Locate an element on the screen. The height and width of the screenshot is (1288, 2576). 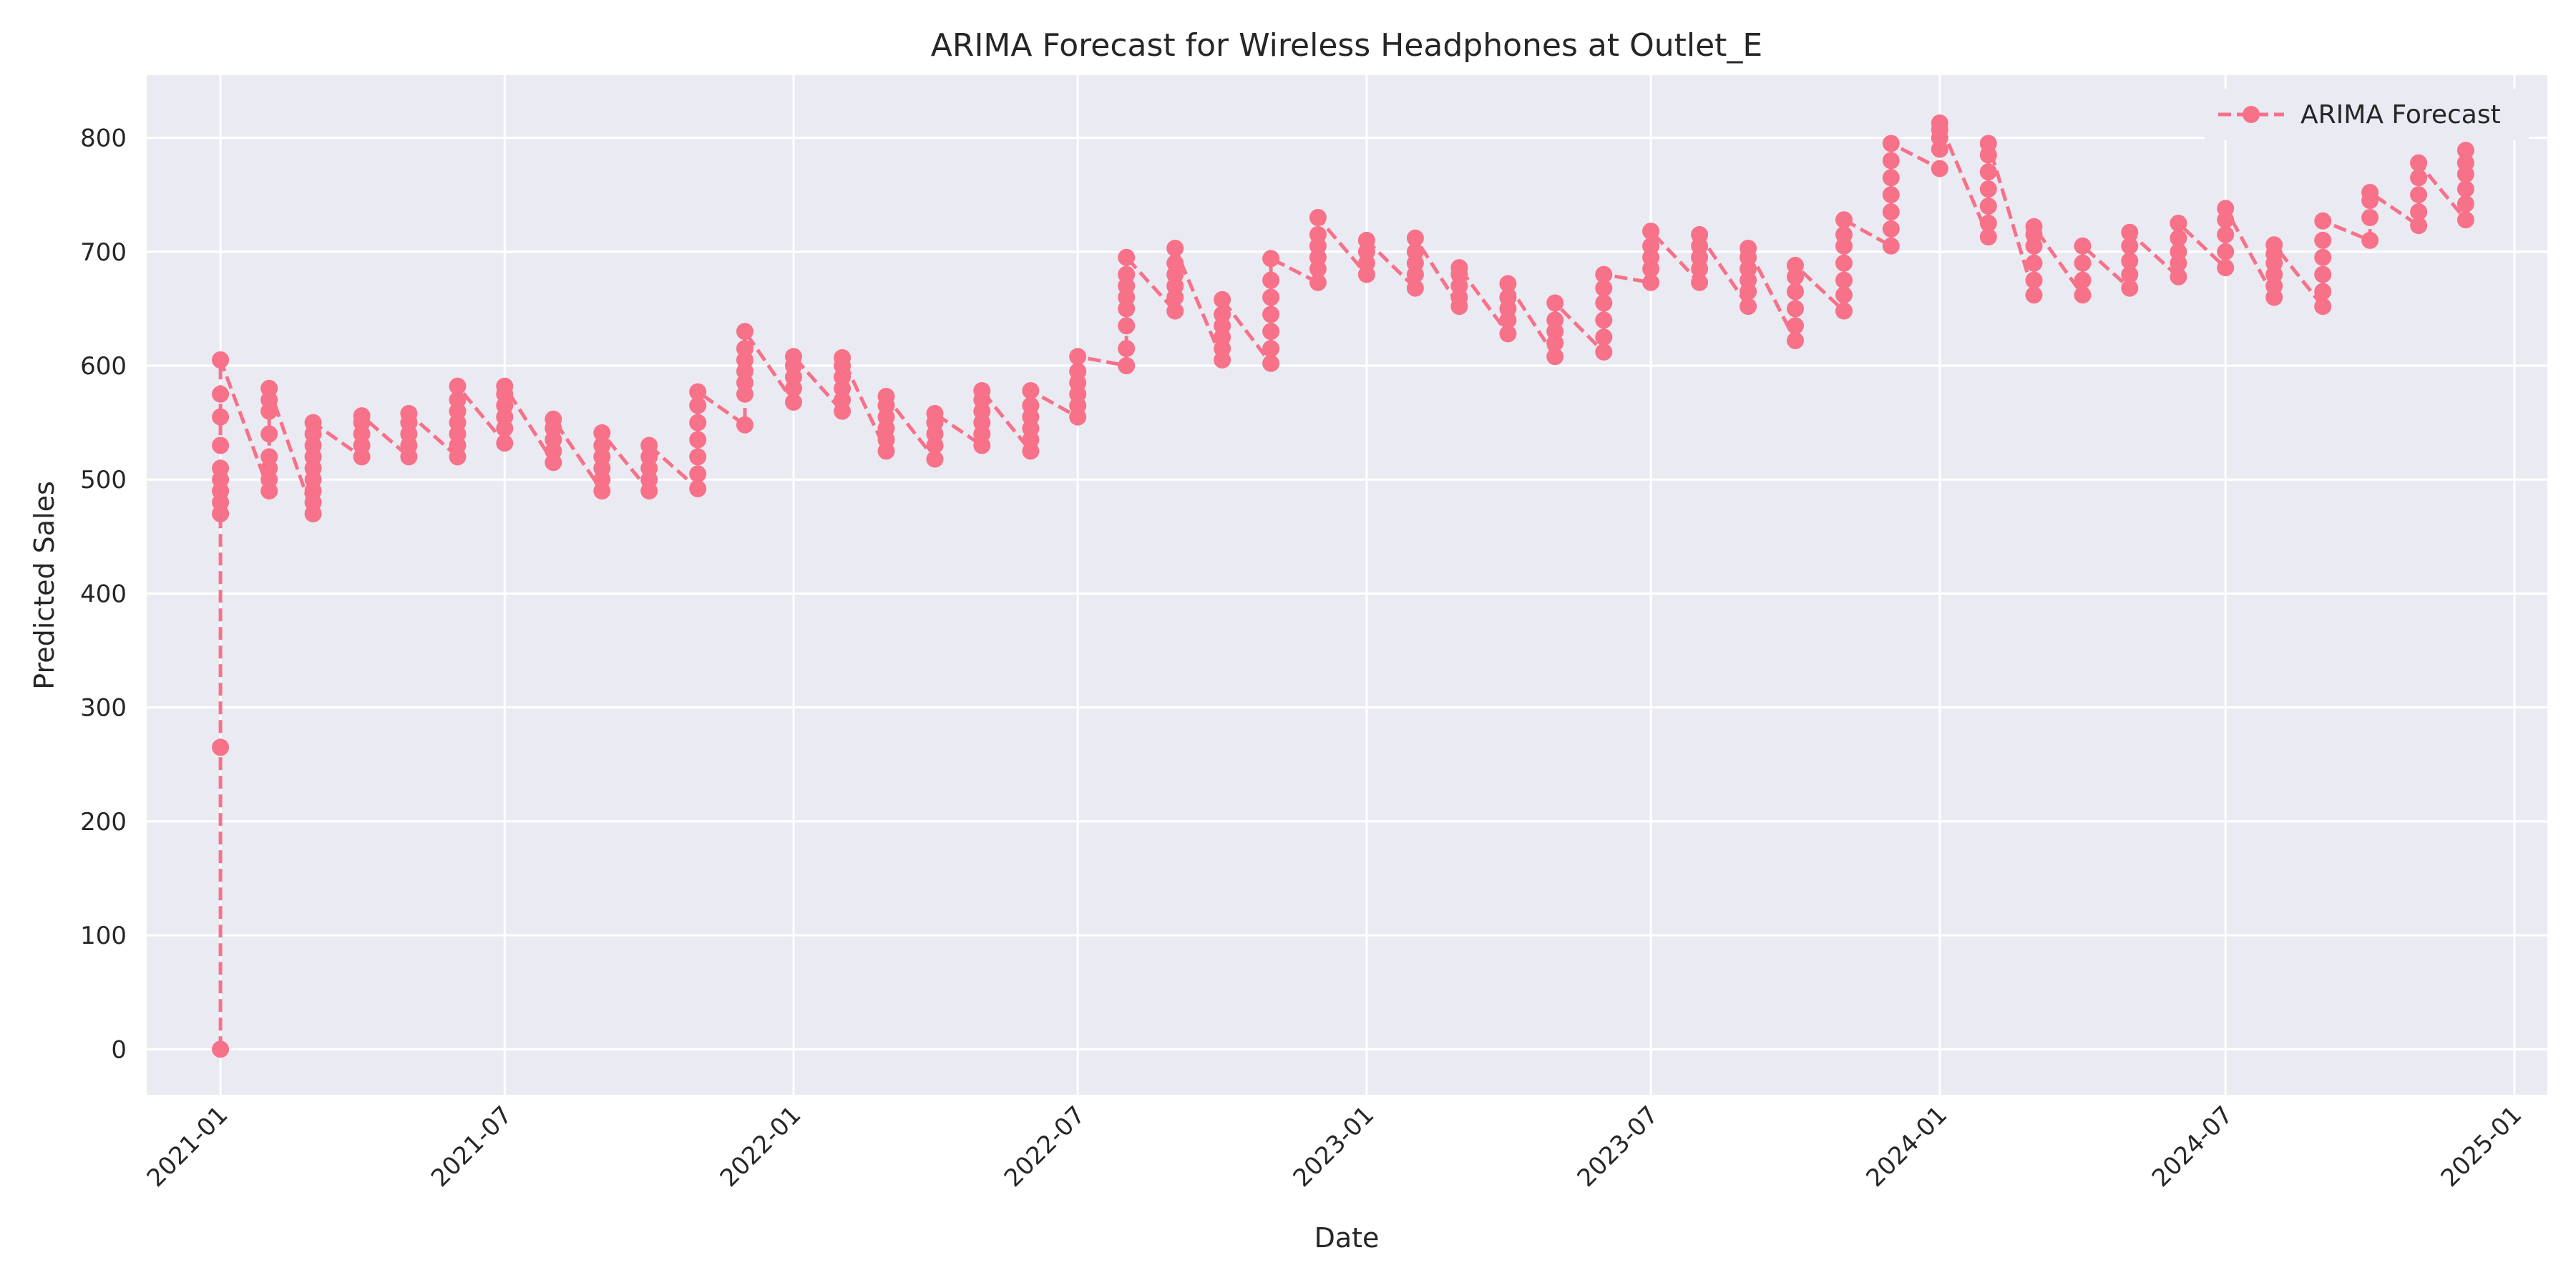
y-tick-label: 500 is located at coordinates (103, 480).